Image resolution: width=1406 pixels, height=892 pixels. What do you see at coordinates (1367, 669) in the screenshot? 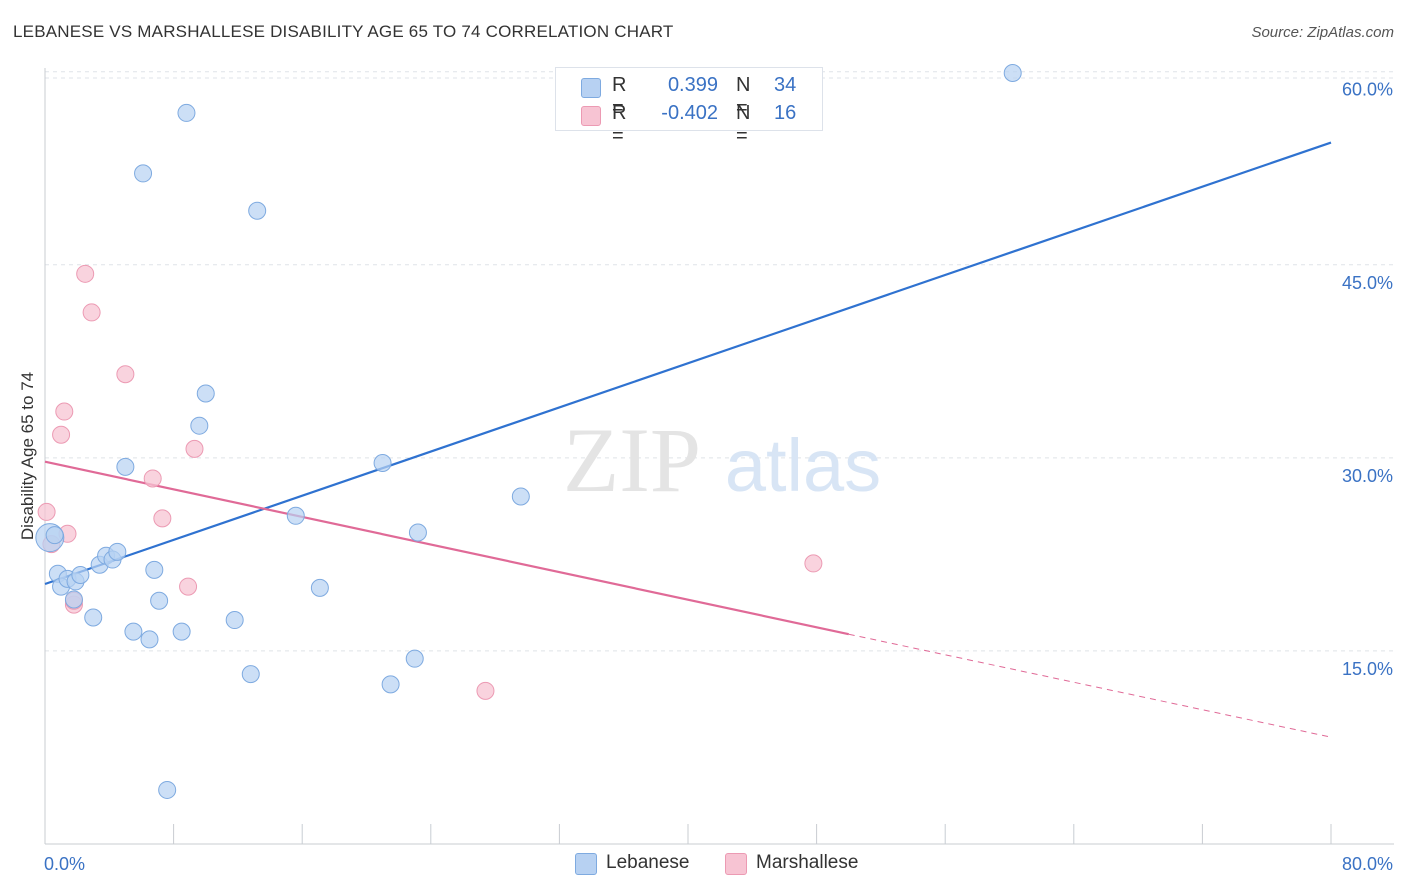
I see `y-tick-label: 15.0%` at bounding box center [1367, 669].